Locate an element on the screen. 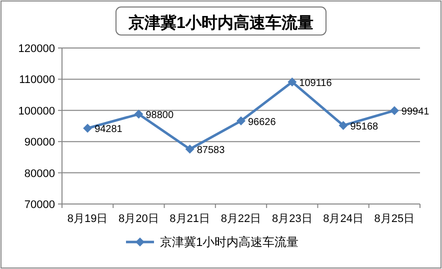 The height and width of the screenshot is (269, 442). y-tick-label: 110000 is located at coordinates (37, 80).